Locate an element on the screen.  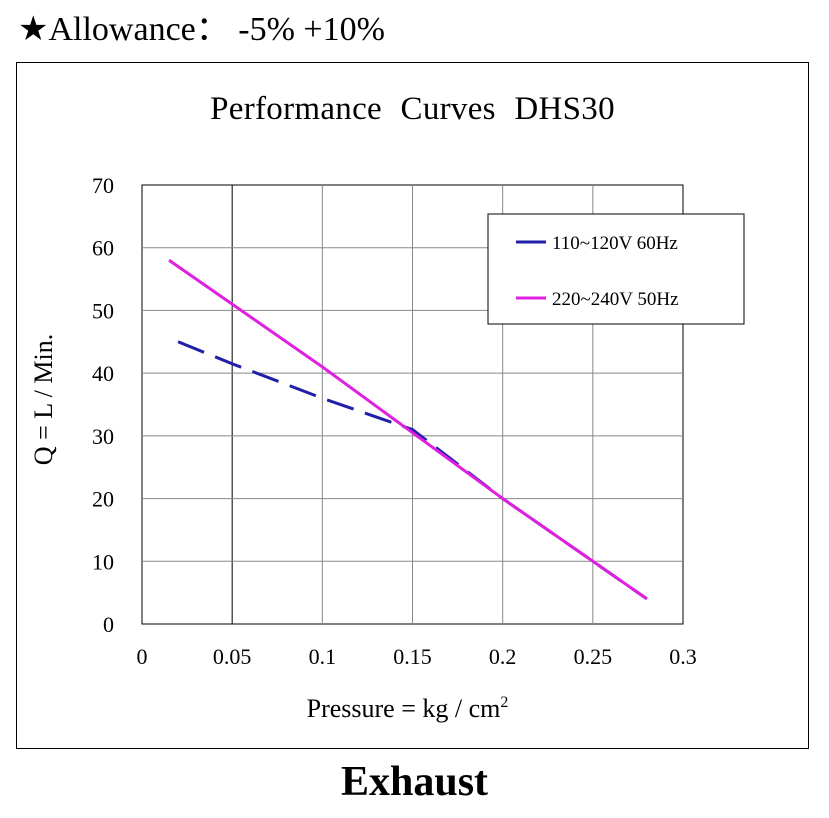
x-tick-label: 0.15 is located at coordinates (412, 656).